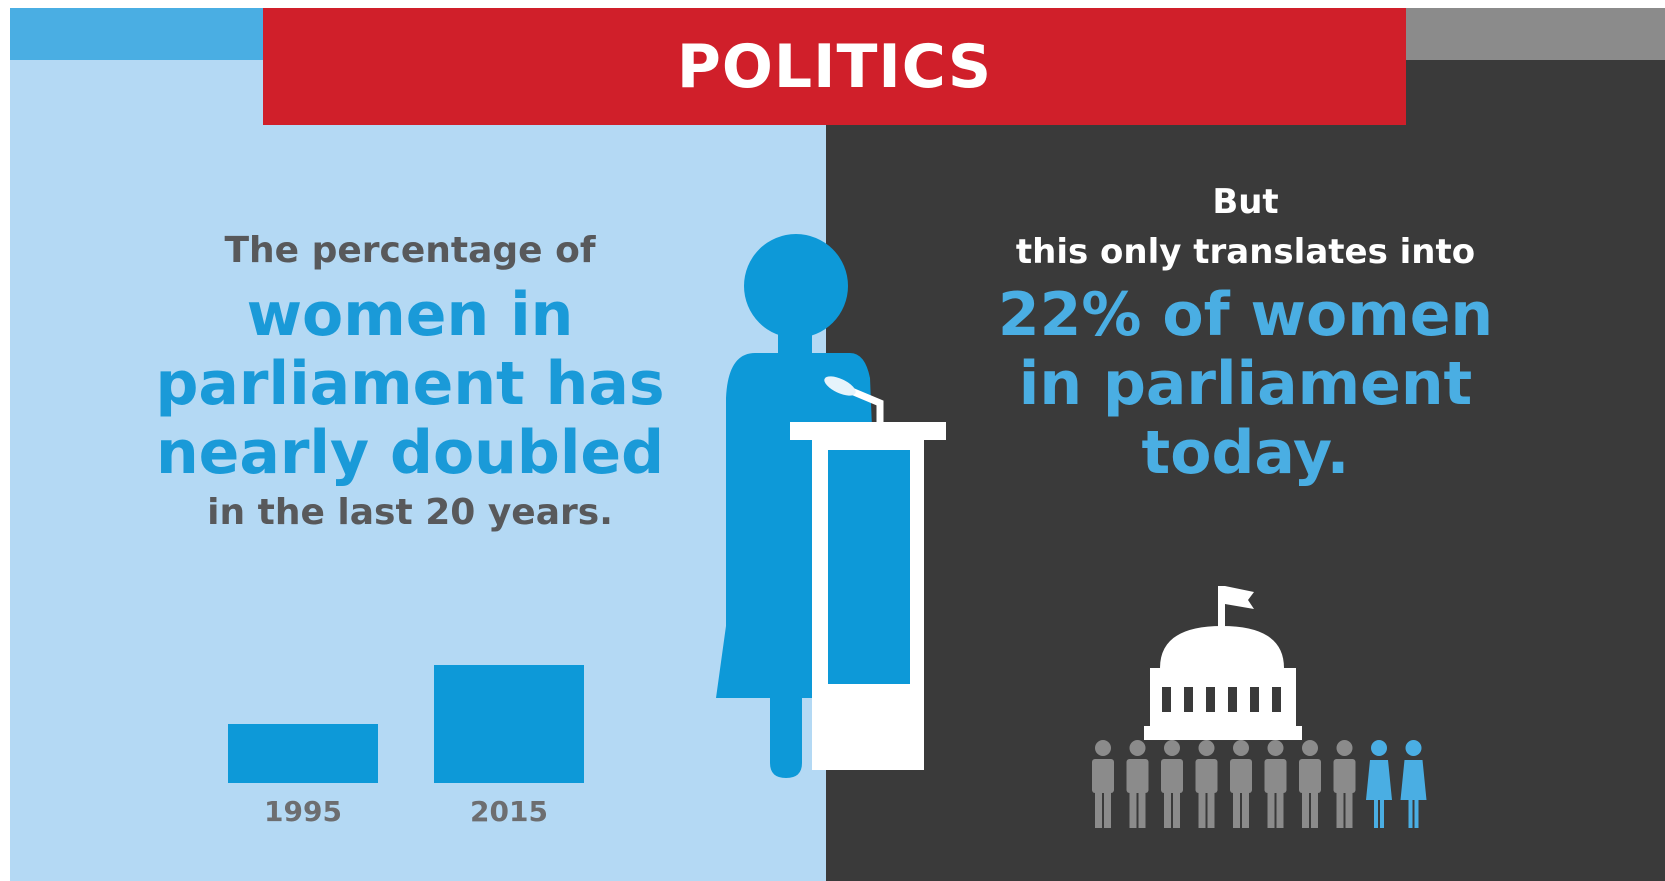 This screenshot has width=1665, height=881. I want to click on bar-label-1995: 1995, so click(303, 811).